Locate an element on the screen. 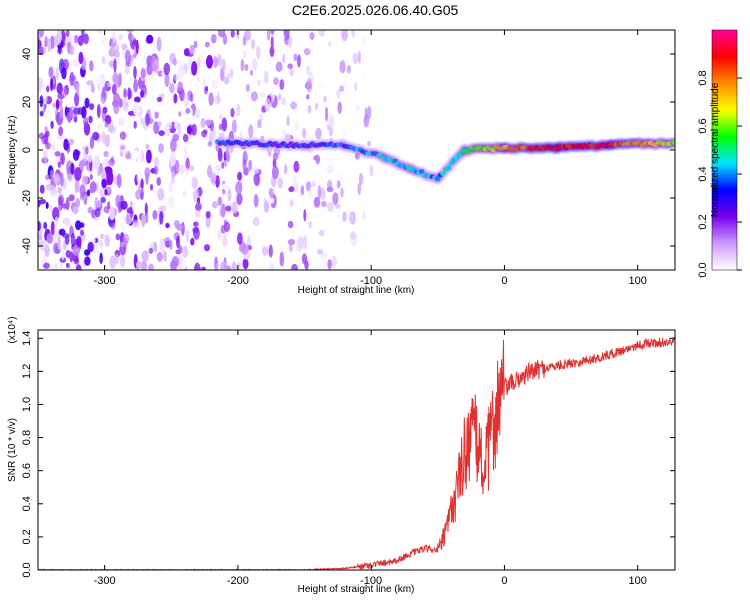 The width and height of the screenshot is (750, 600). spectrogram-x-tick-label: 0 is located at coordinates (504, 281).